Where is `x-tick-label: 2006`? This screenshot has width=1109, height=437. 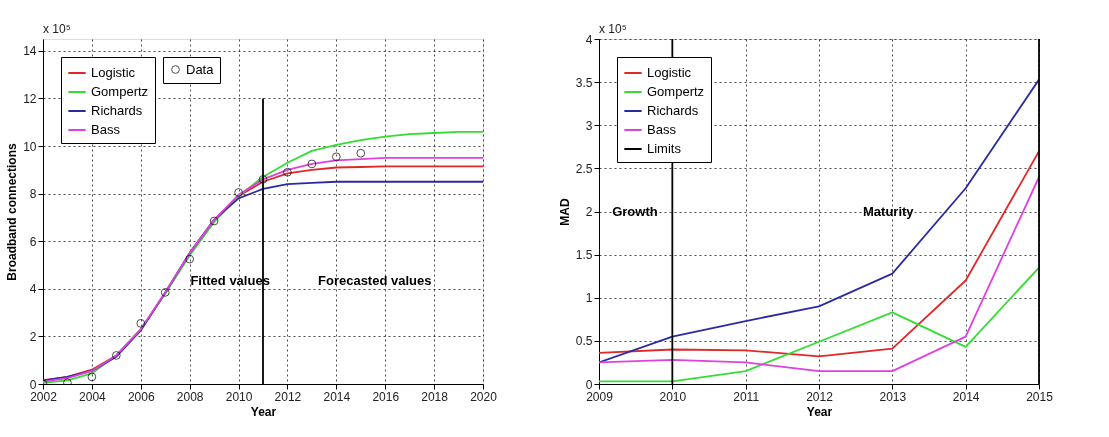
x-tick-label: 2006 is located at coordinates (141, 396).